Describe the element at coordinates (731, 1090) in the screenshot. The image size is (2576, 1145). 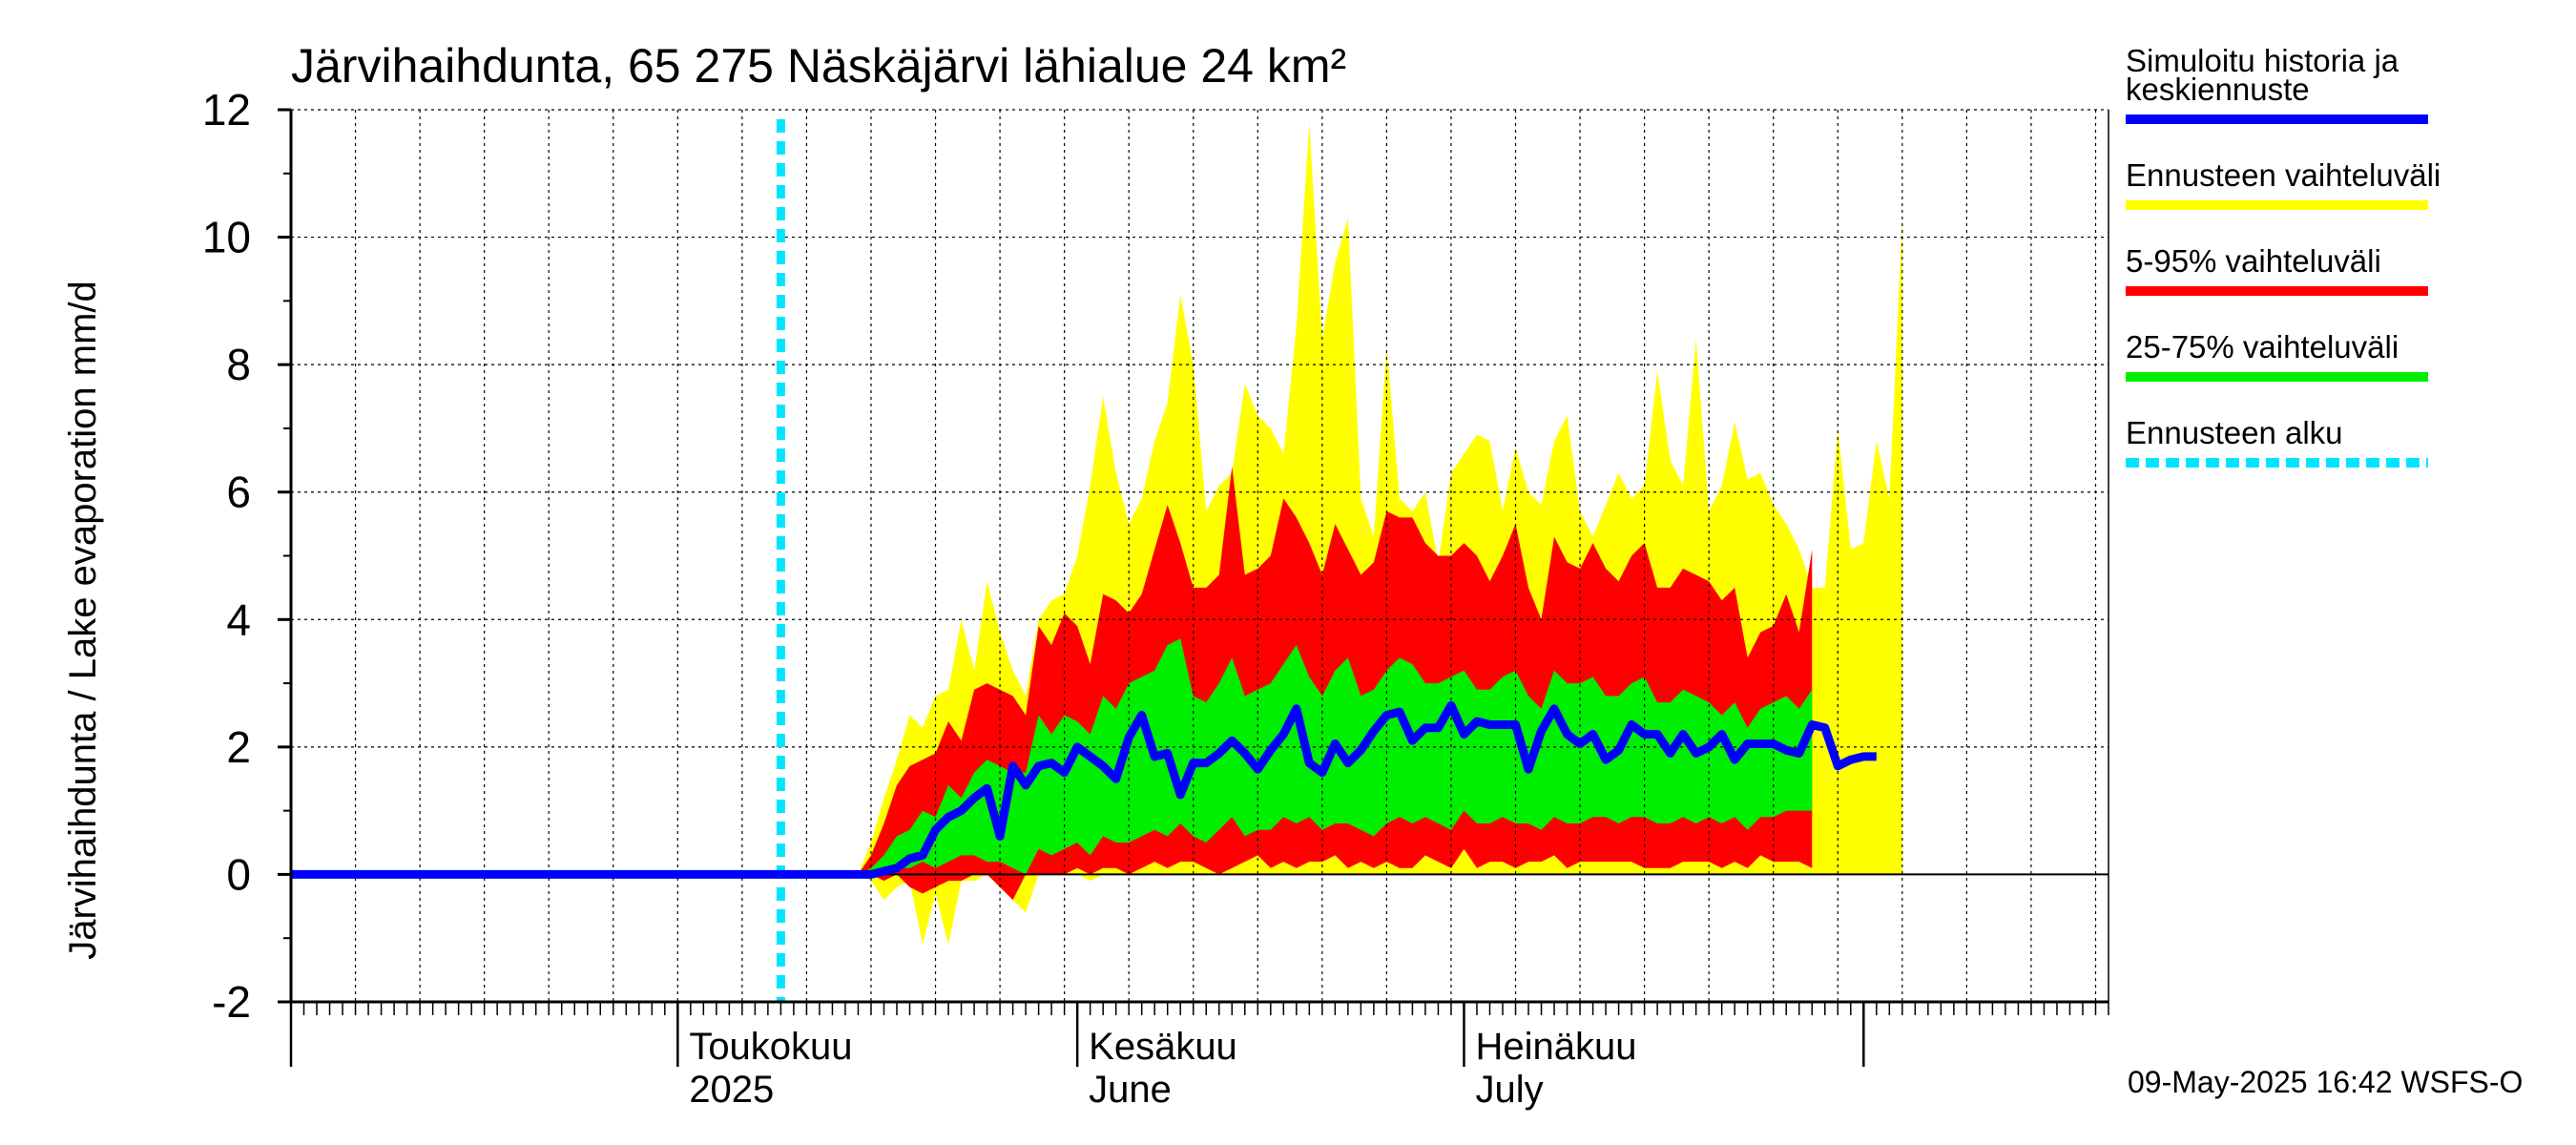
I see `x-month-sublabel: 2025` at that location.